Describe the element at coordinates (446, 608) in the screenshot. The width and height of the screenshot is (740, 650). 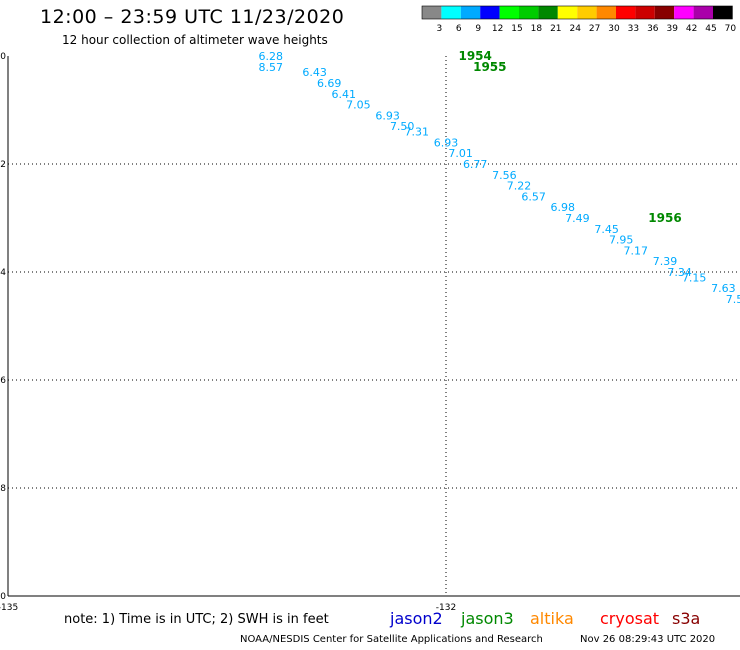
I see `x-tick-label: -132` at that location.